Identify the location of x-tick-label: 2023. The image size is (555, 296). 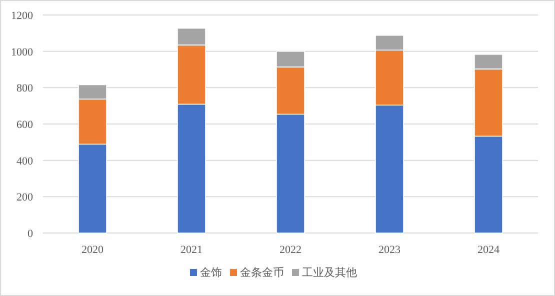
(389, 250).